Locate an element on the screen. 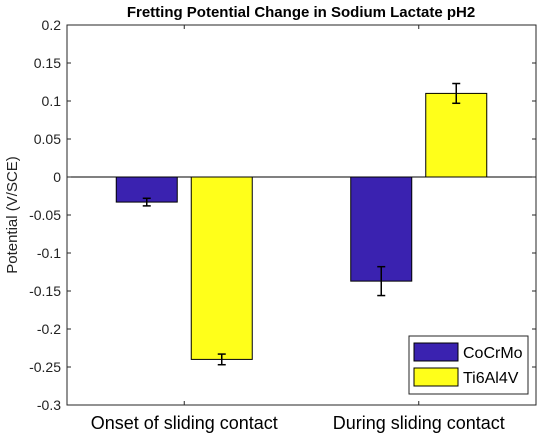 The width and height of the screenshot is (550, 437). legend-label-cocrmo: CoCrMo is located at coordinates (493, 353).